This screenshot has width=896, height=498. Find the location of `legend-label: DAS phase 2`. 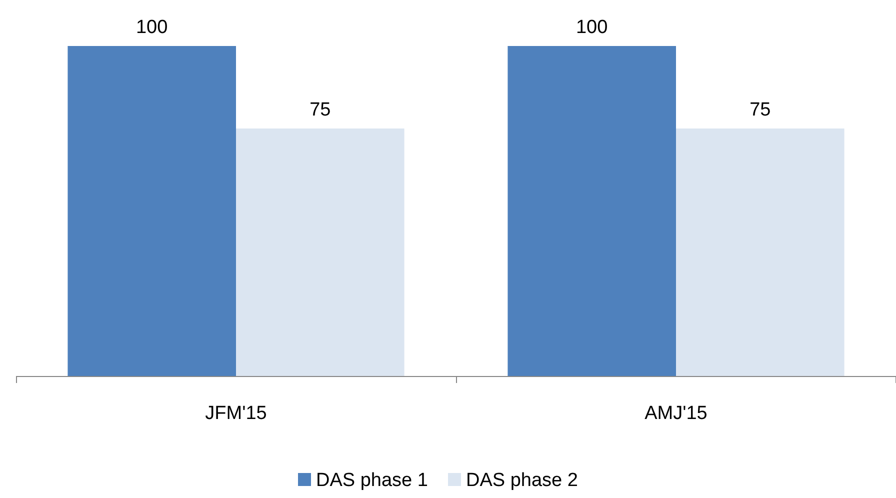

legend-label: DAS phase 2 is located at coordinates (522, 480).